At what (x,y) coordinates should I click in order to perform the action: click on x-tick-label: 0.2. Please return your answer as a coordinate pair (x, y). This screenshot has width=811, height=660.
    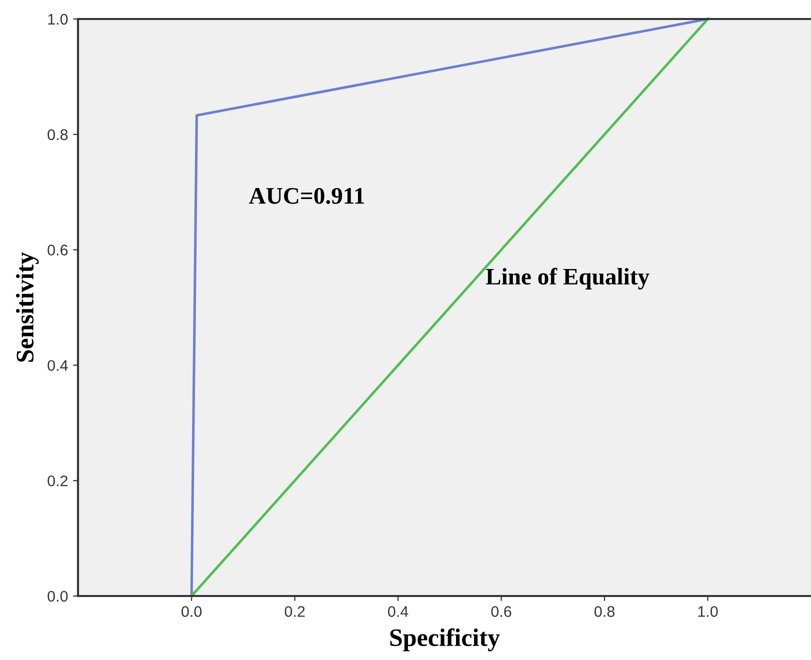
    Looking at the image, I should click on (294, 611).